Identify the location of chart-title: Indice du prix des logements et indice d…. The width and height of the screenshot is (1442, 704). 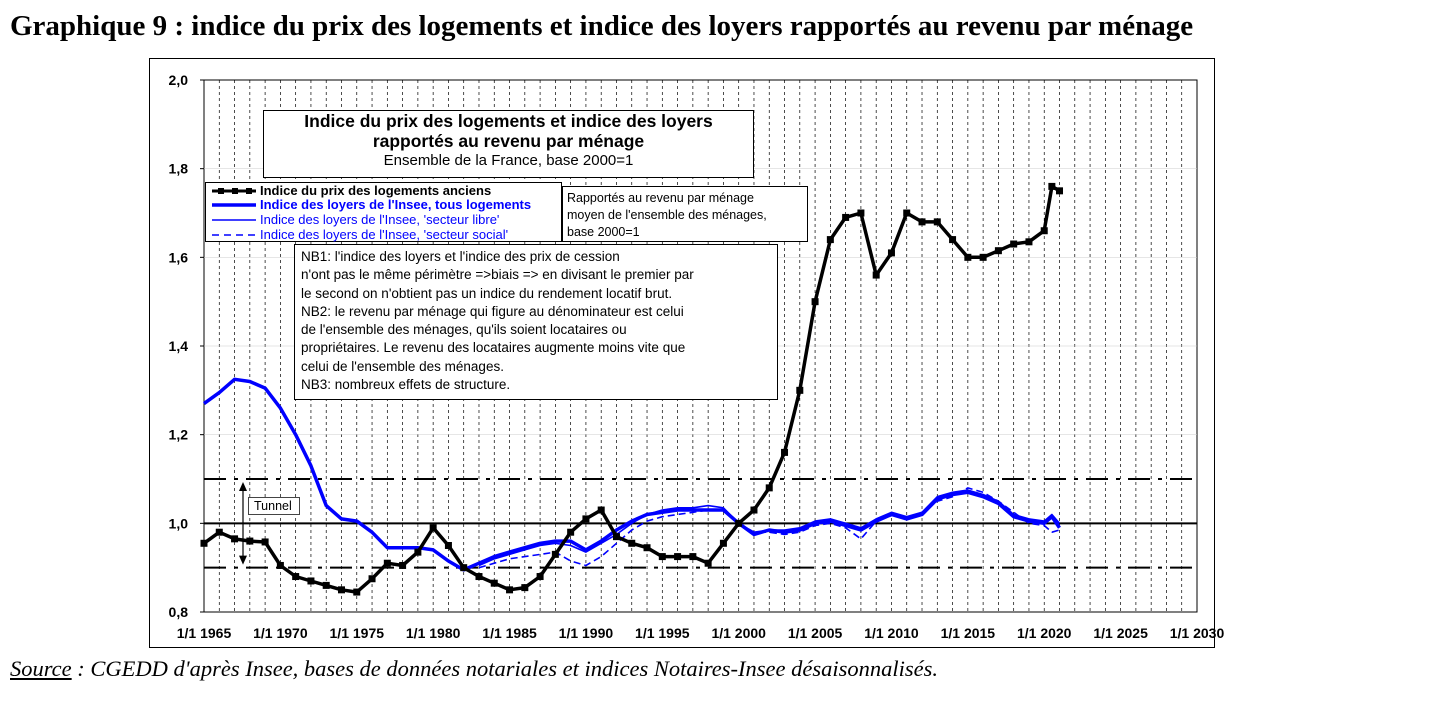
(508, 131).